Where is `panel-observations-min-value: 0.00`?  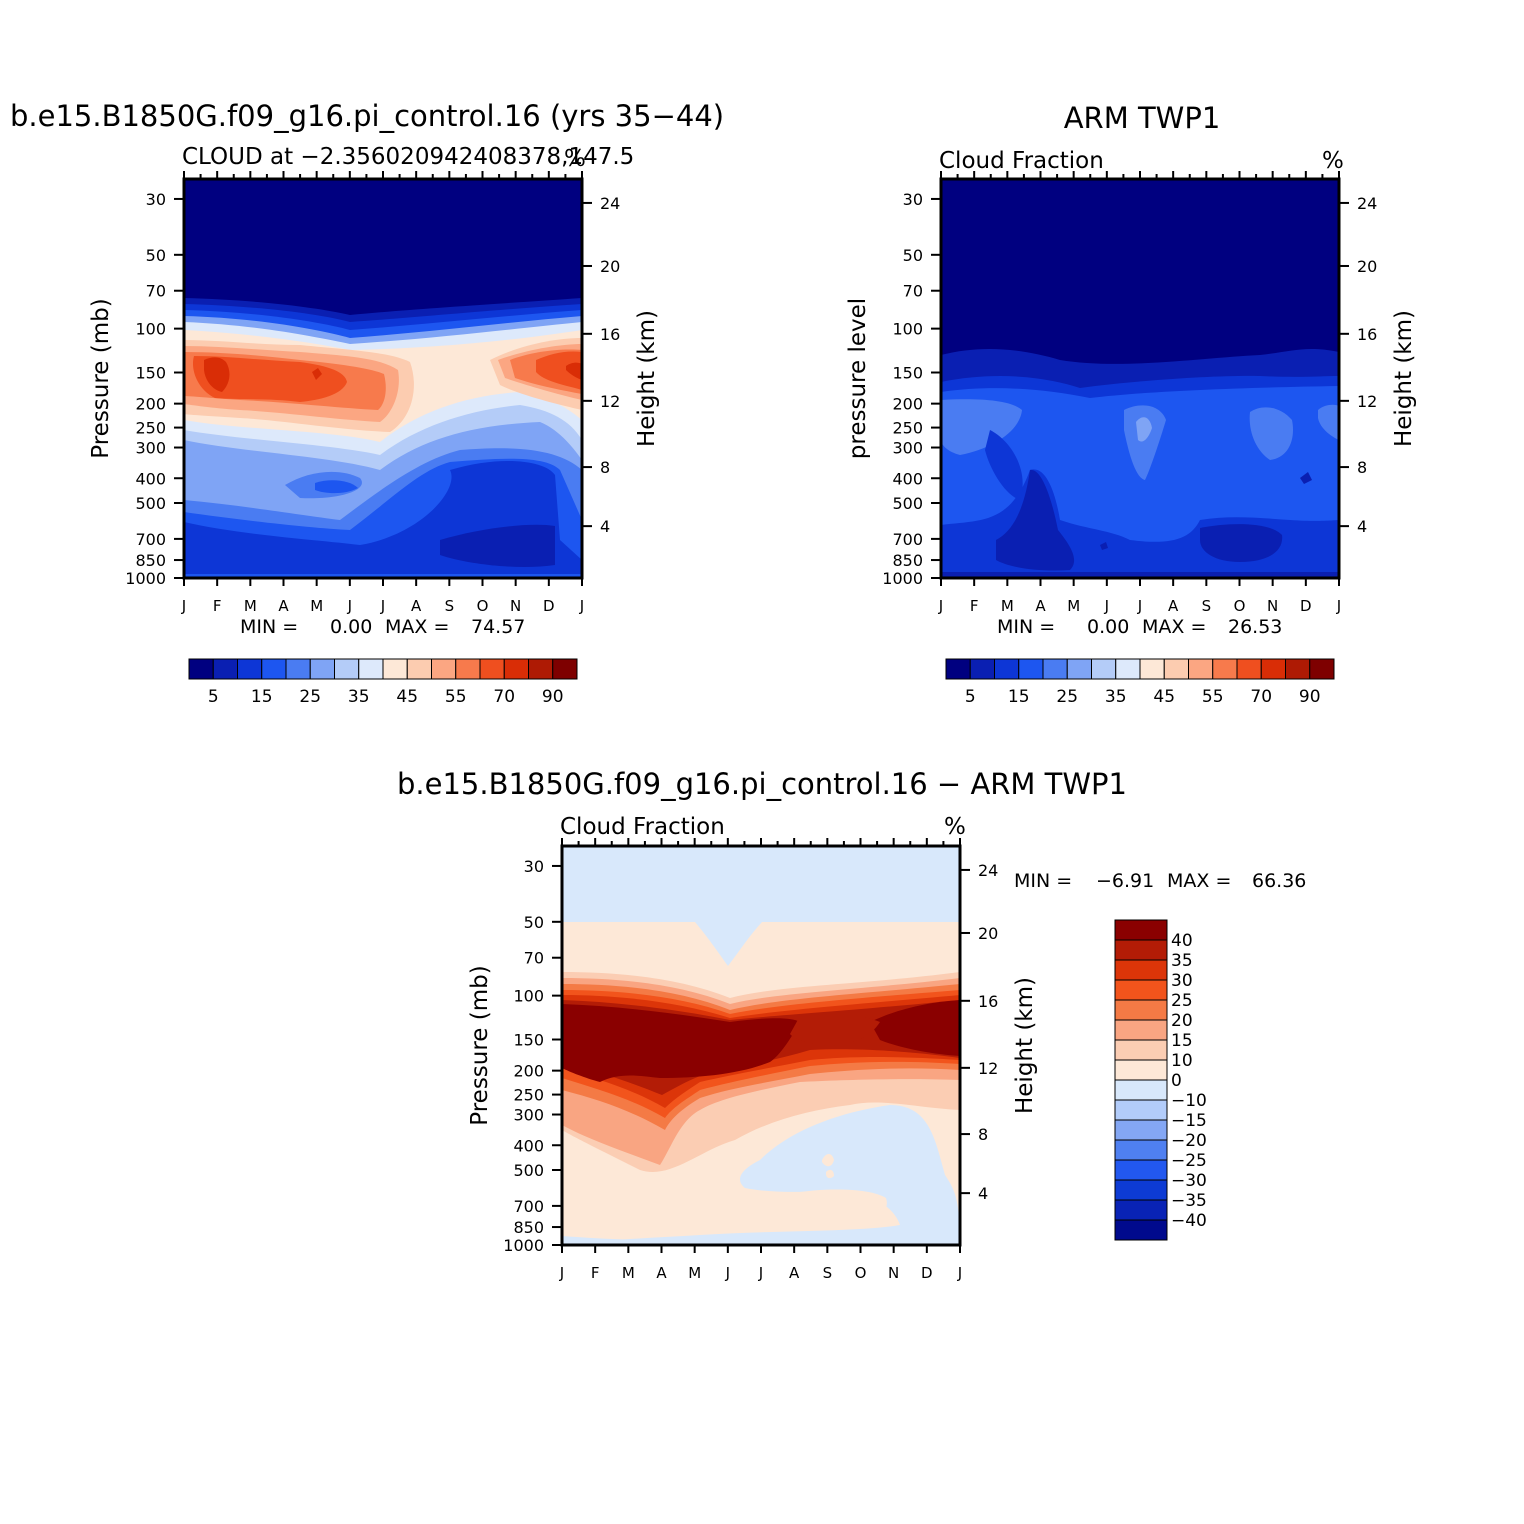
panel-observations-min-value: 0.00 is located at coordinates (1108, 627).